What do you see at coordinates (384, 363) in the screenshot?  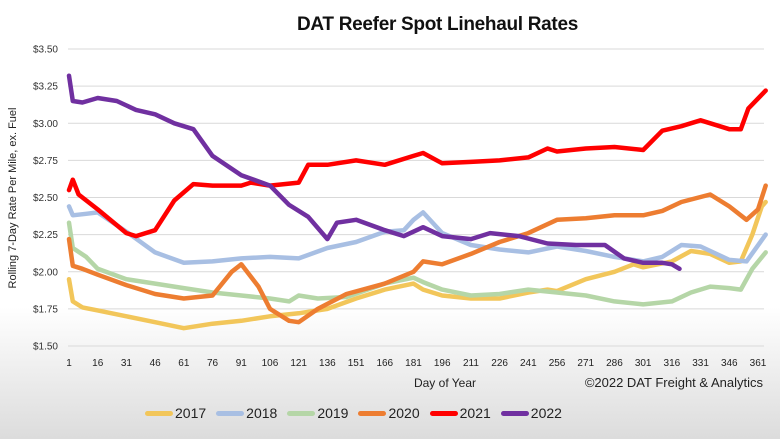 I see `x-tick-label: 166` at bounding box center [384, 363].